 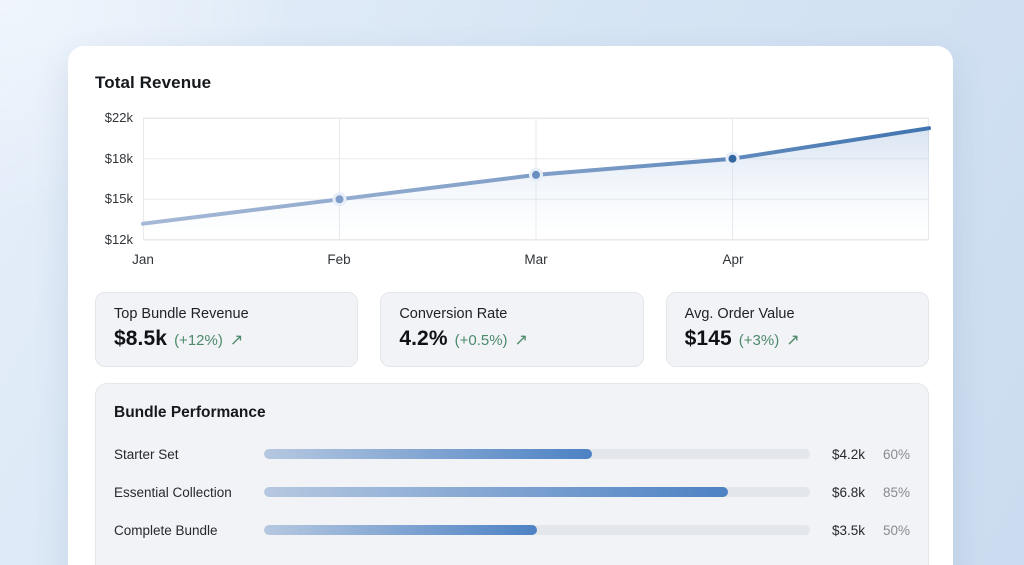 What do you see at coordinates (848, 530) in the screenshot?
I see `bundle-value: $3.5k` at bounding box center [848, 530].